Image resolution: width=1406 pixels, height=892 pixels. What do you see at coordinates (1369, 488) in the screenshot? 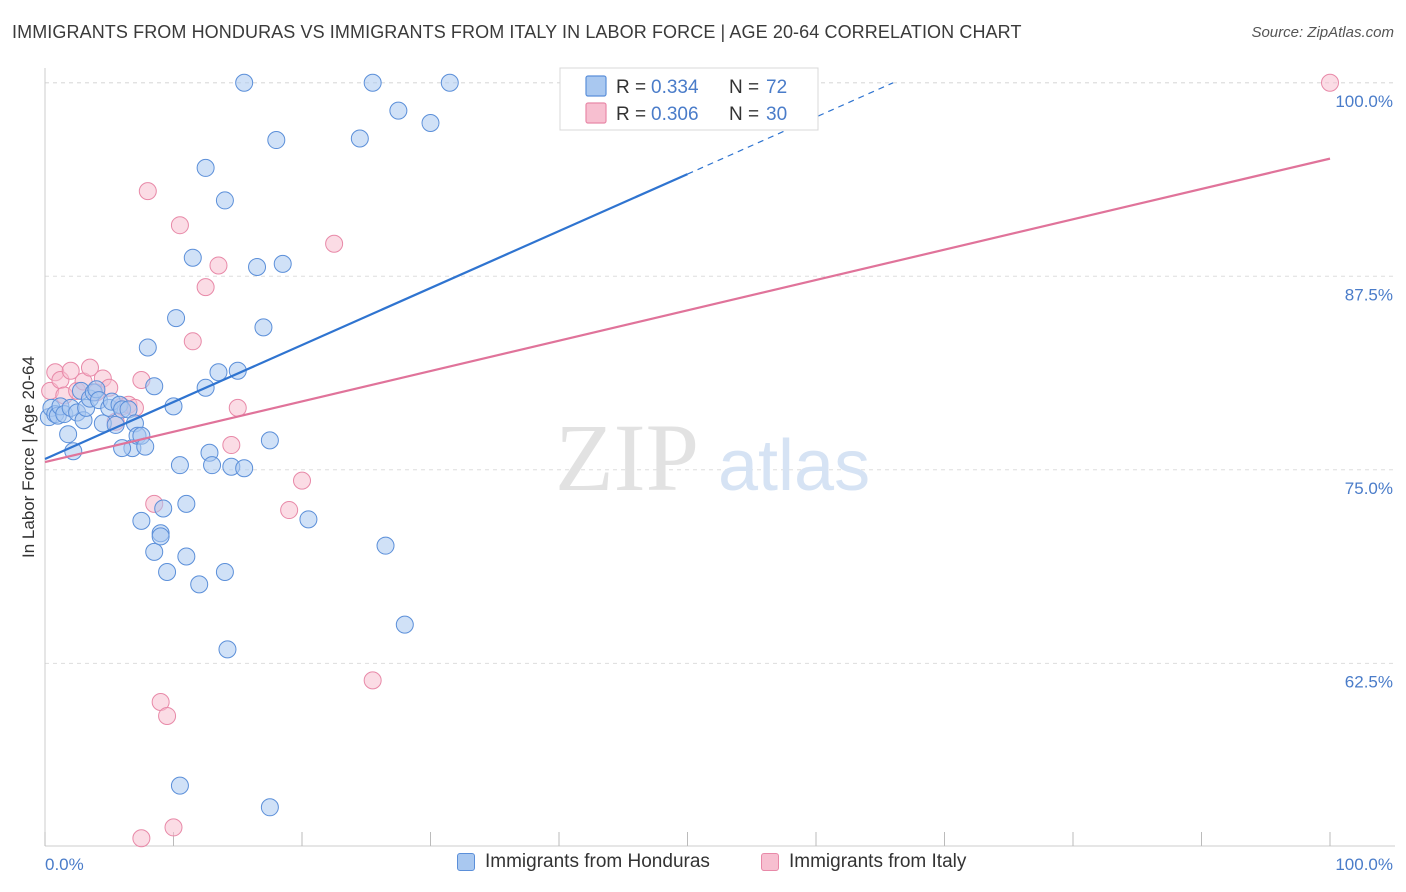
I see `y-tick-label-1: 75.0%` at bounding box center [1369, 488].